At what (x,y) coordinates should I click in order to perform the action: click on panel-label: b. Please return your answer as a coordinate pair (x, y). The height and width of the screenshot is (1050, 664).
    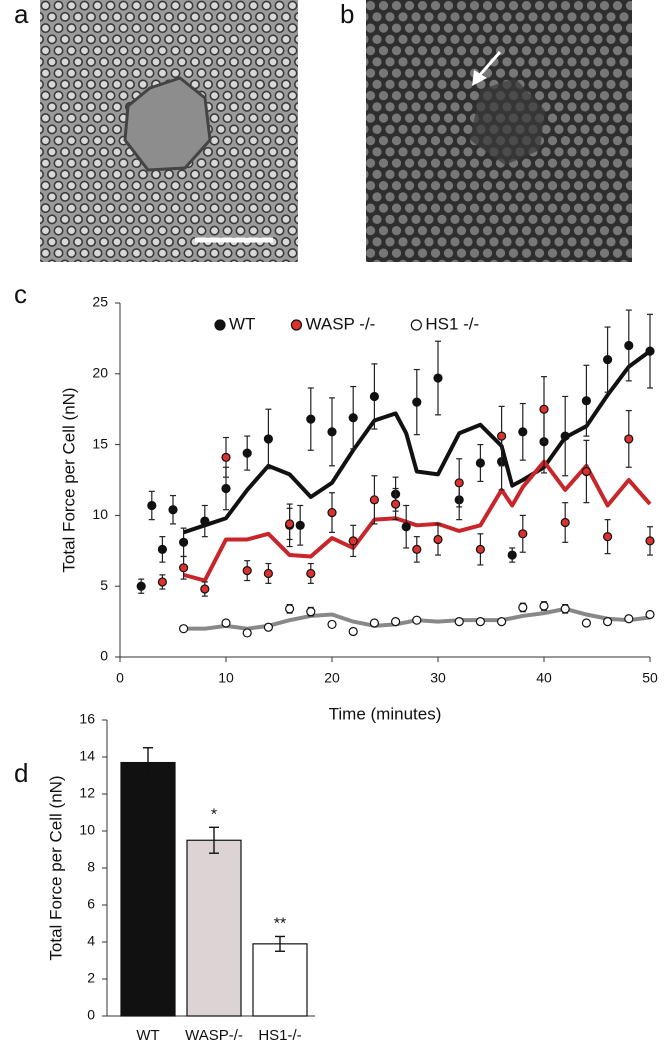
    Looking at the image, I should click on (347, 14).